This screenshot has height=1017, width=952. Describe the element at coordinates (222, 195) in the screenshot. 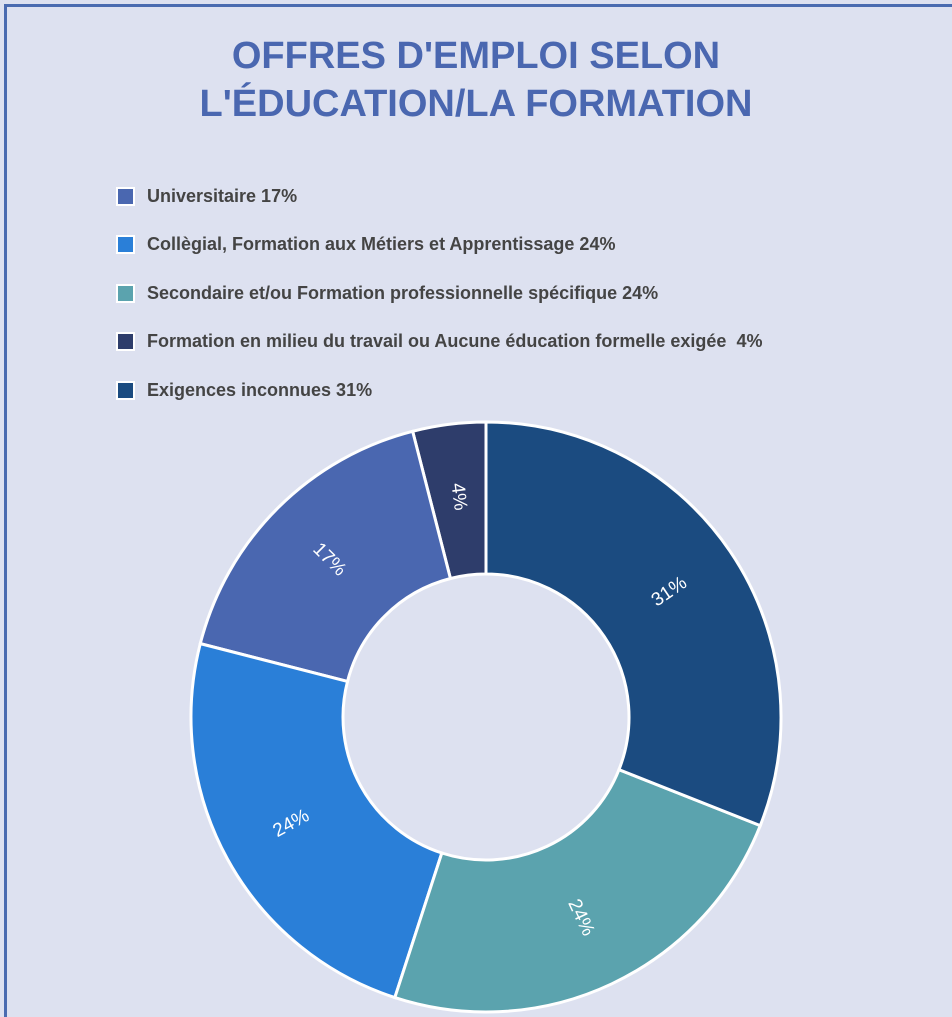

I see `legend-label: Universitaire 17%` at that location.